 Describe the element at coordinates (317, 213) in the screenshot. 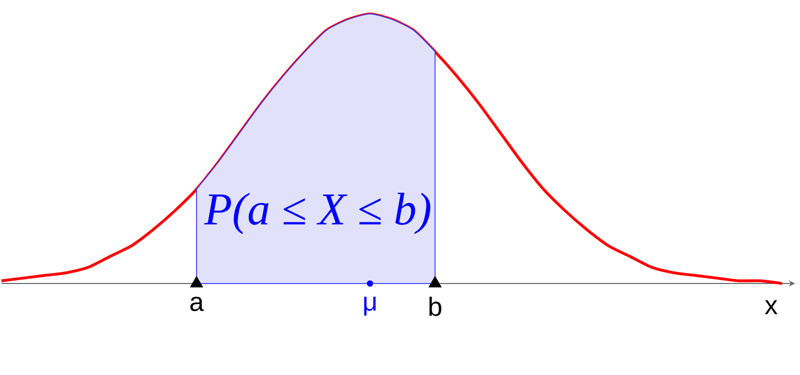

I see `annotation: P(a ≤ X ≤ b)` at that location.